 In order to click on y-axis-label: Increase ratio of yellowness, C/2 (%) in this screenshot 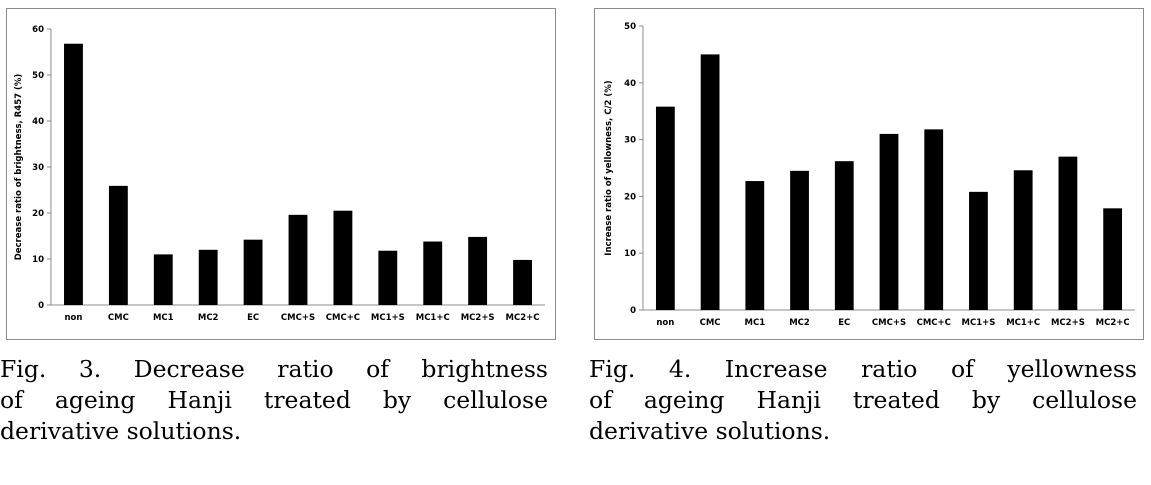, I will do `click(609, 167)`.